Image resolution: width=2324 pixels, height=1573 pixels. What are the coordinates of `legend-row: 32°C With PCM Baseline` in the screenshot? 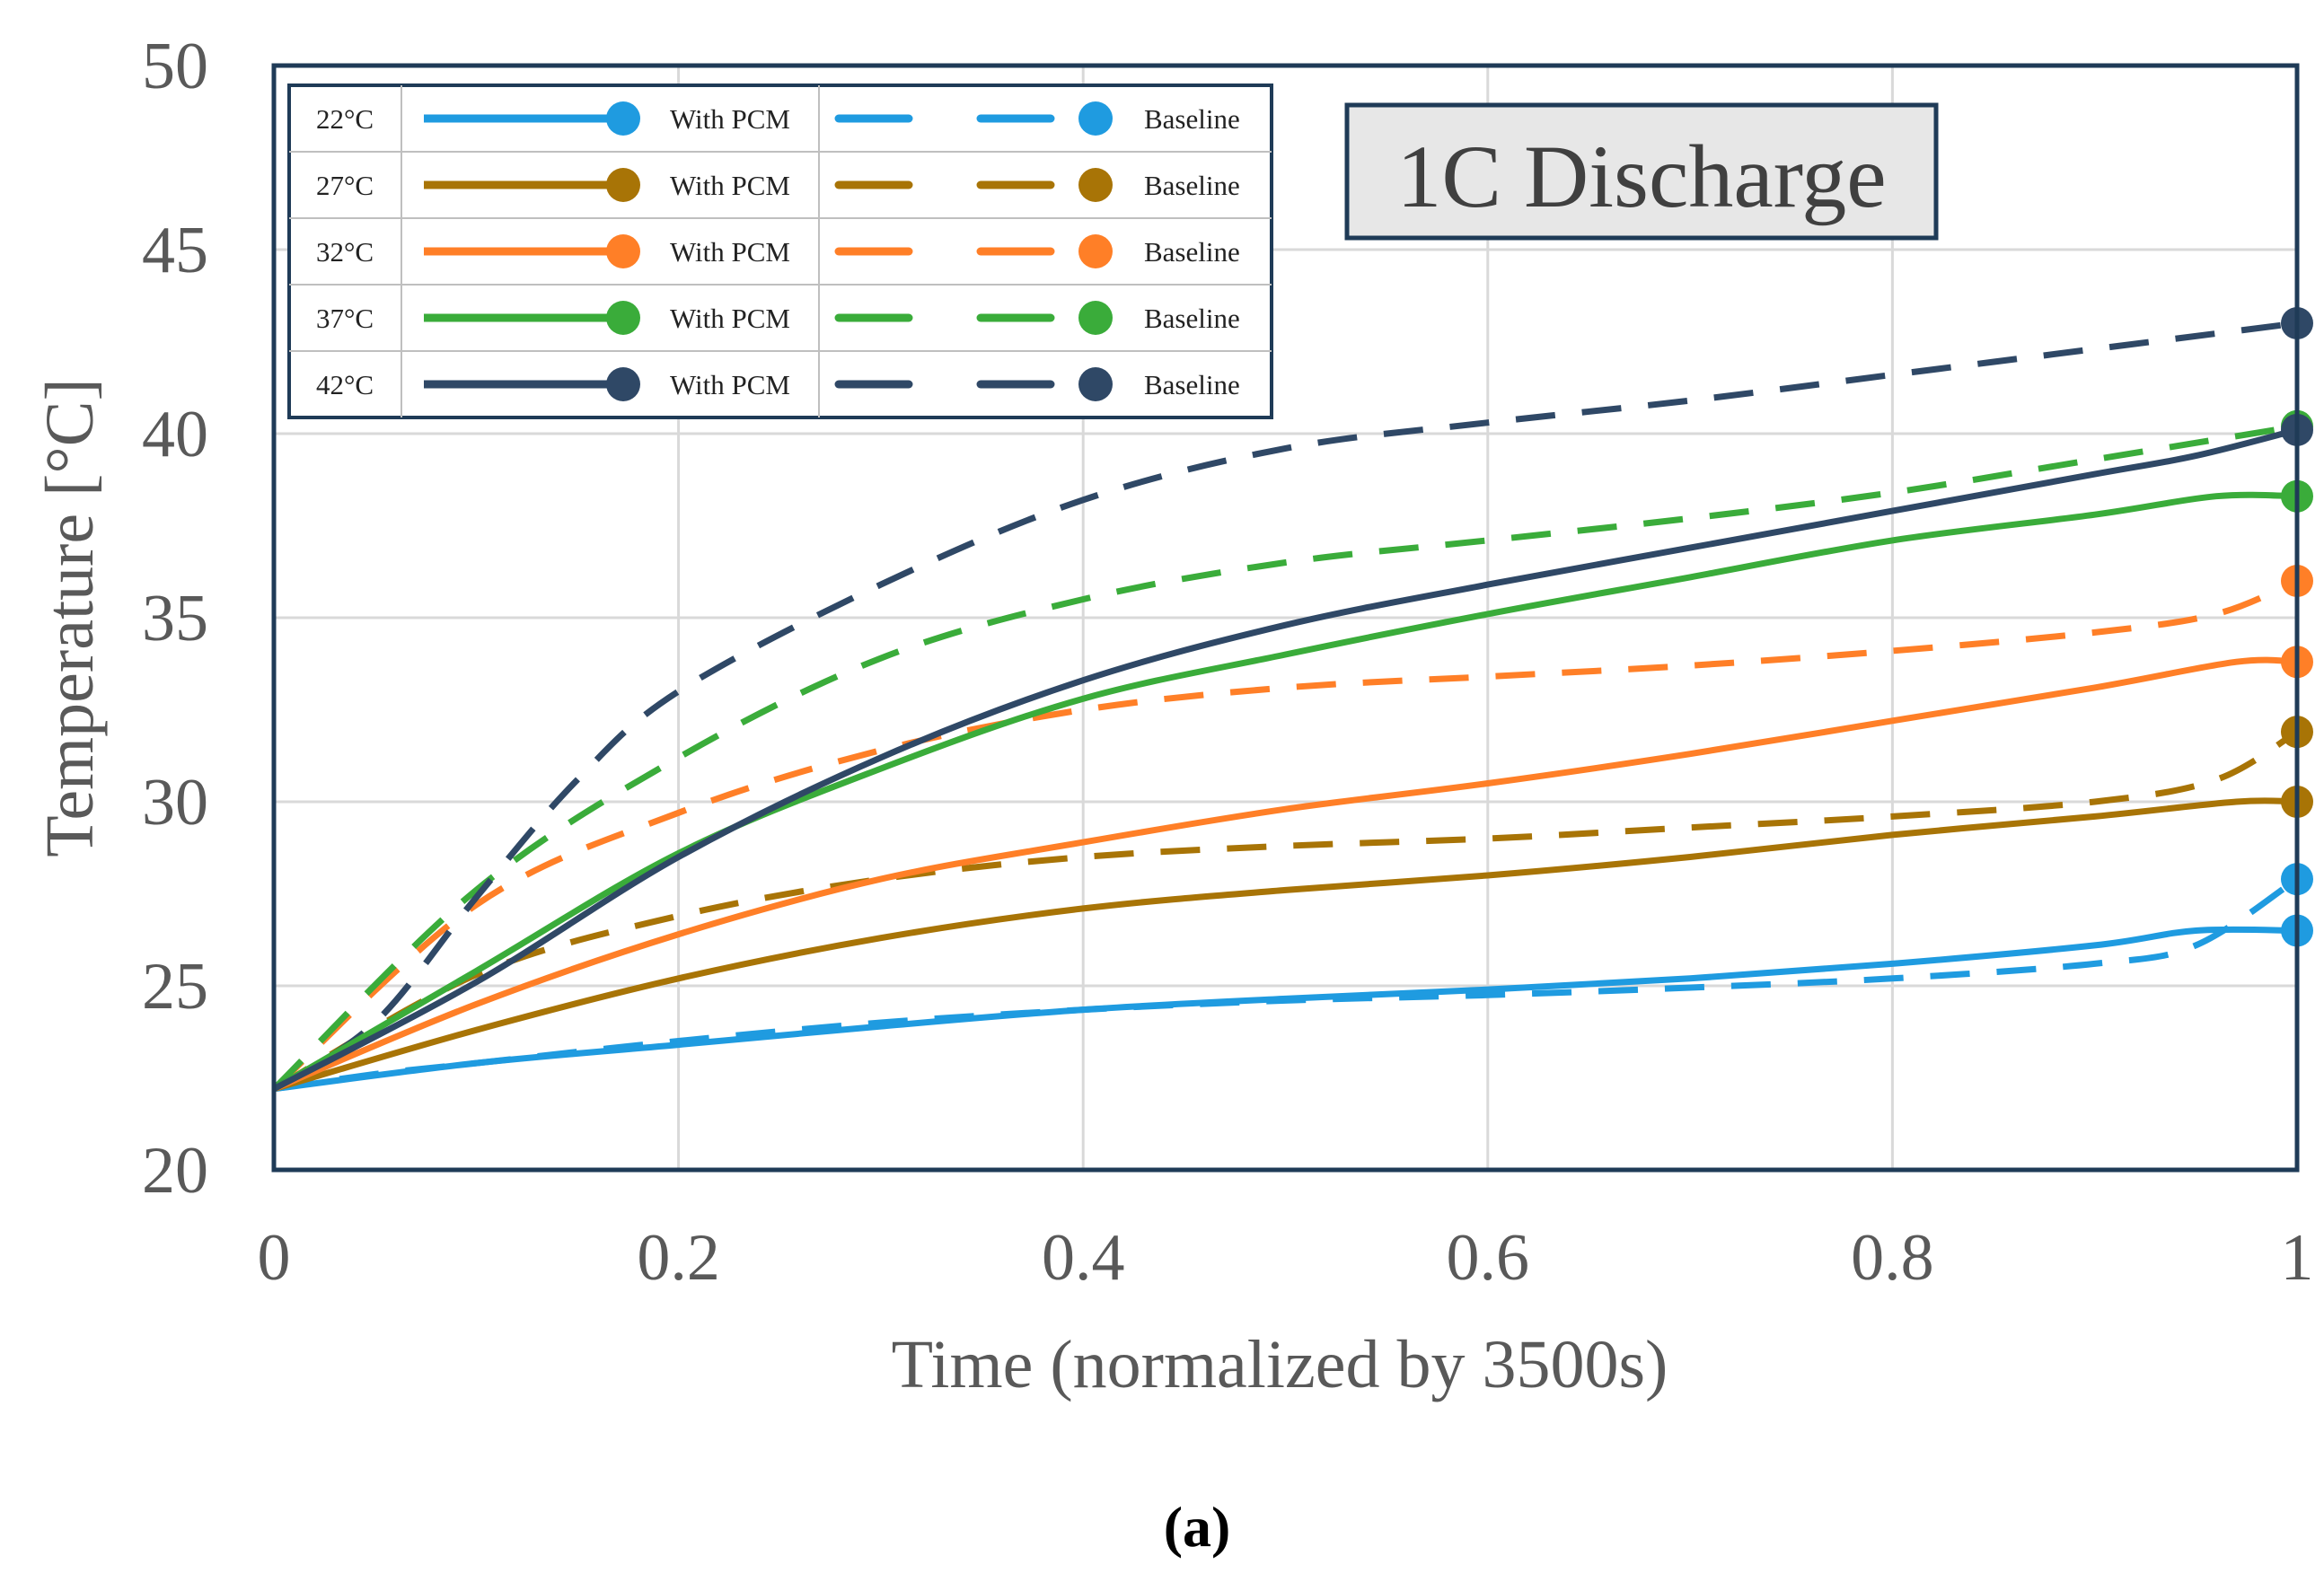 It's located at (778, 251).